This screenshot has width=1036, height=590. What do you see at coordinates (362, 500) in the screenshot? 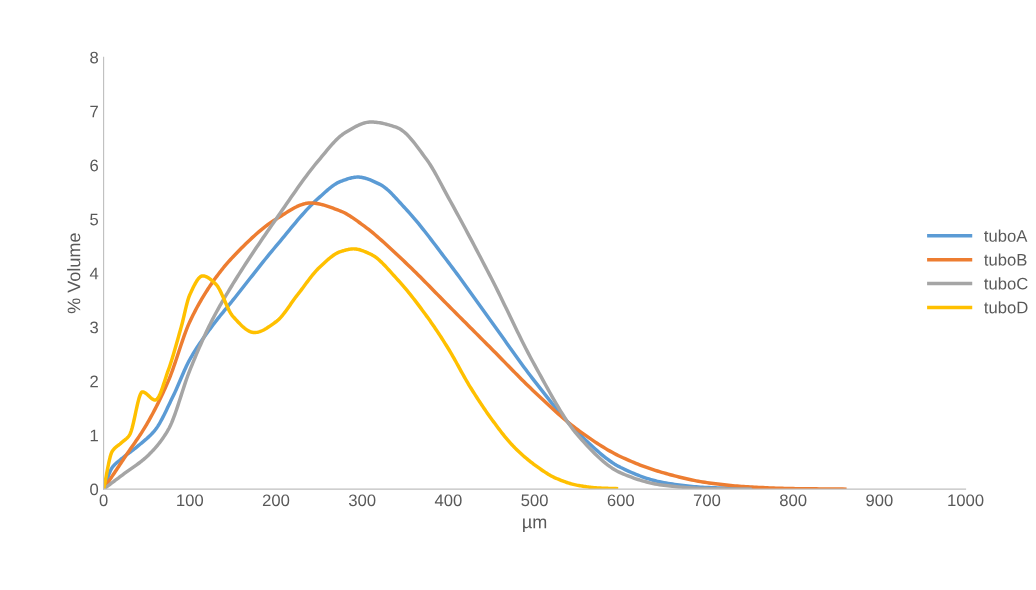
I see `x-tick-label: 300` at bounding box center [362, 500].